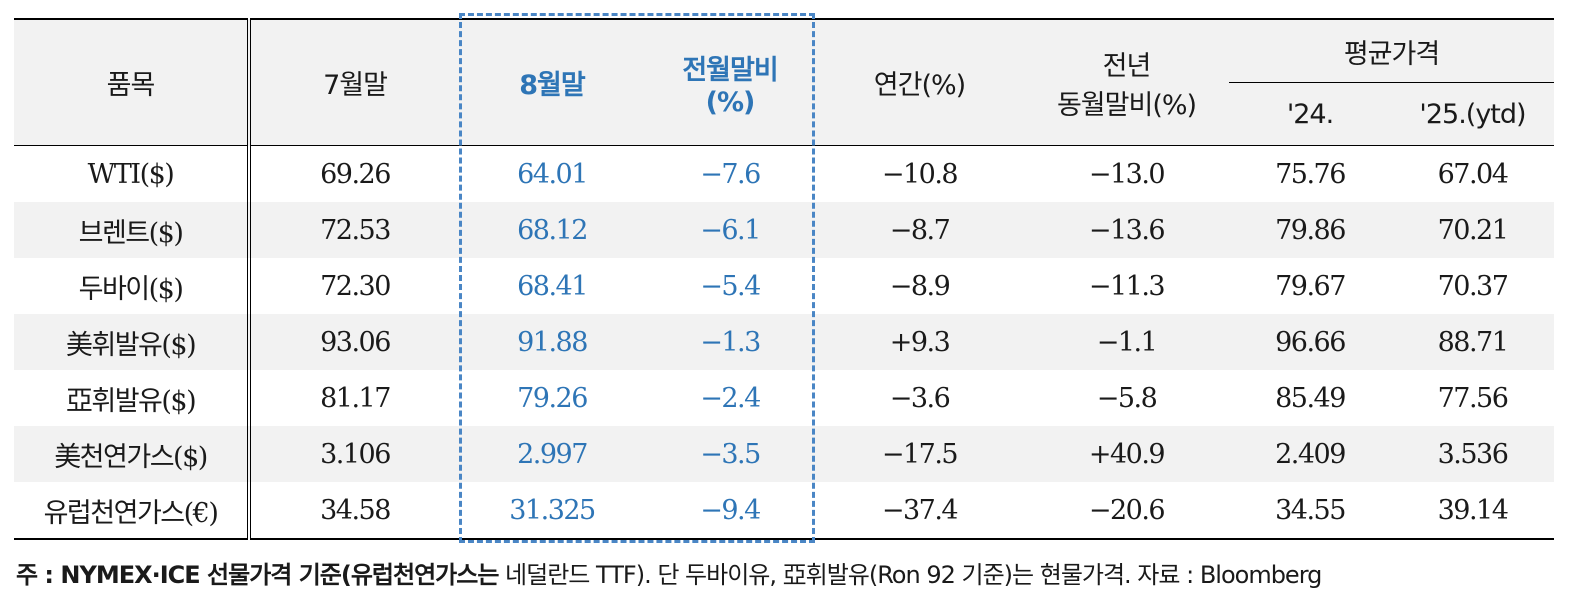  Describe the element at coordinates (919, 511) in the screenshot. I see `cell-ytd: −37.4` at that location.